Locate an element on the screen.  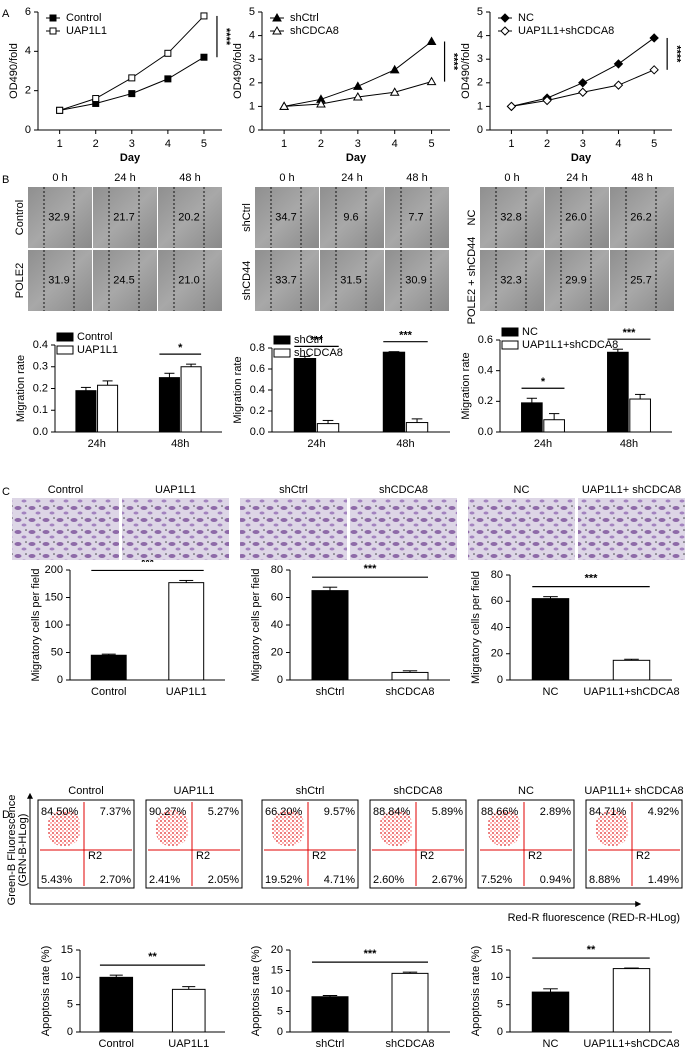
flow-label: shCDCA8 is located at coordinates (418, 791).